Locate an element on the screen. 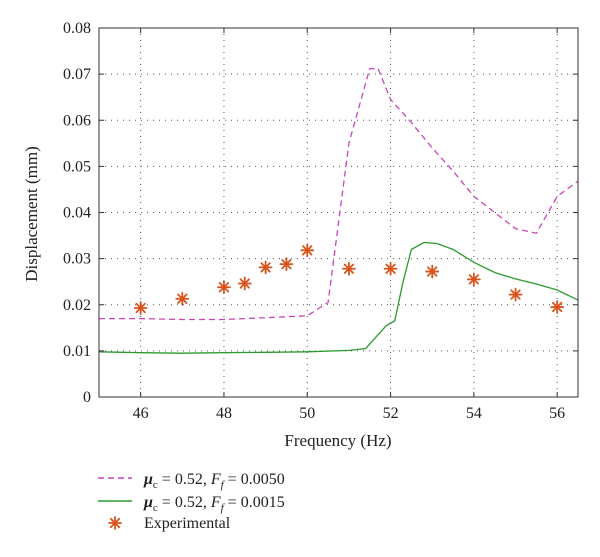  x-tick-label: 54 is located at coordinates (474, 413).